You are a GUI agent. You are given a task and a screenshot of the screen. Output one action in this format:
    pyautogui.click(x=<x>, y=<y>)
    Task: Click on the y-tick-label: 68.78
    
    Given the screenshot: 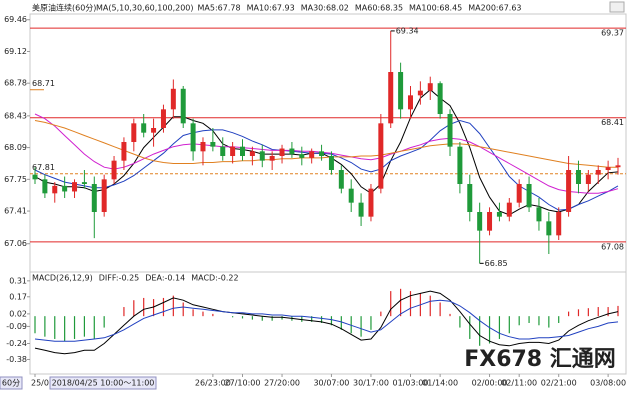 What is the action you would take?
    pyautogui.click(x=15, y=83)
    